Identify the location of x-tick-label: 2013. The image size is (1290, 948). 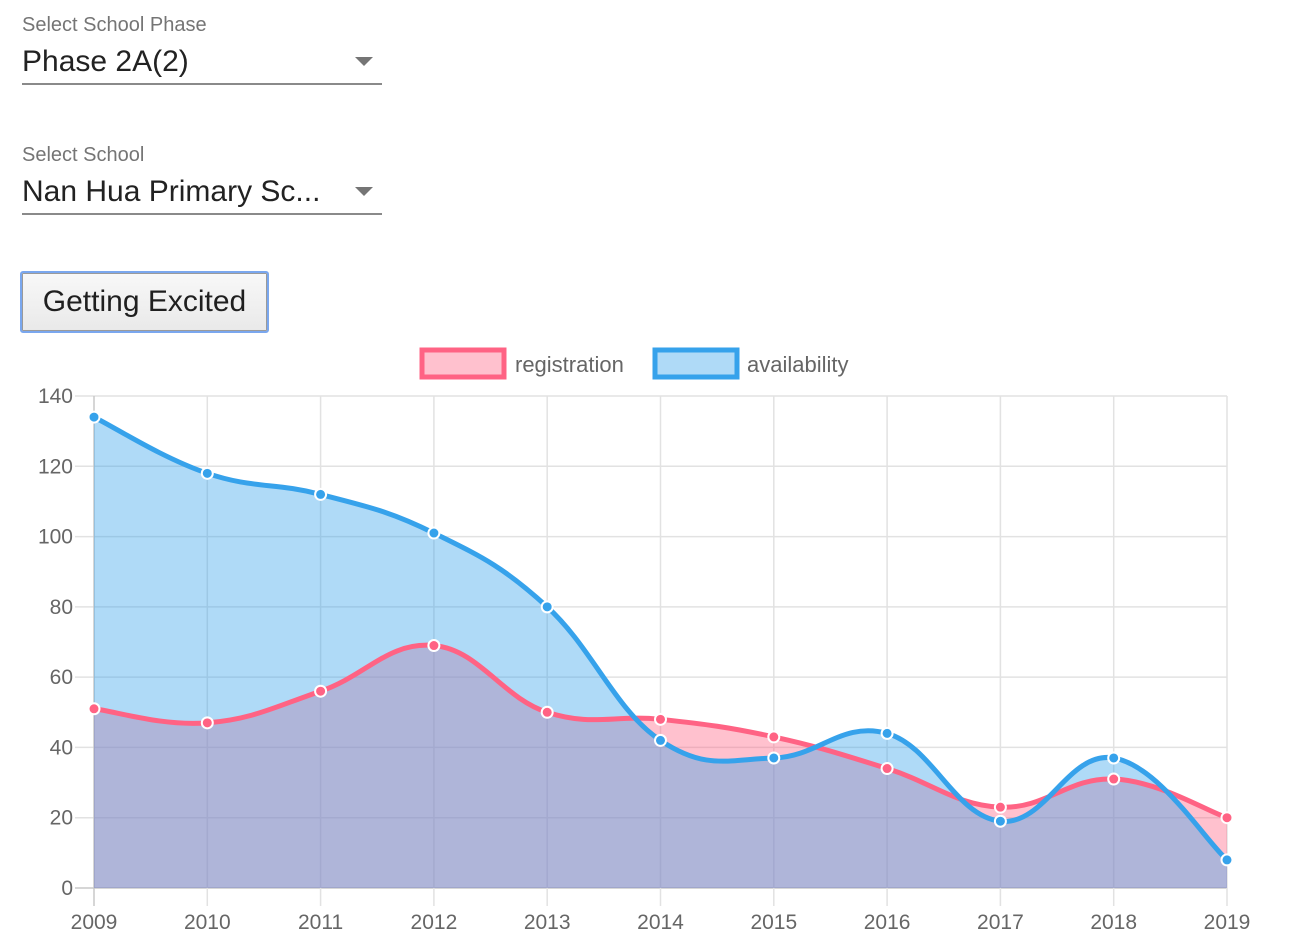
(547, 922).